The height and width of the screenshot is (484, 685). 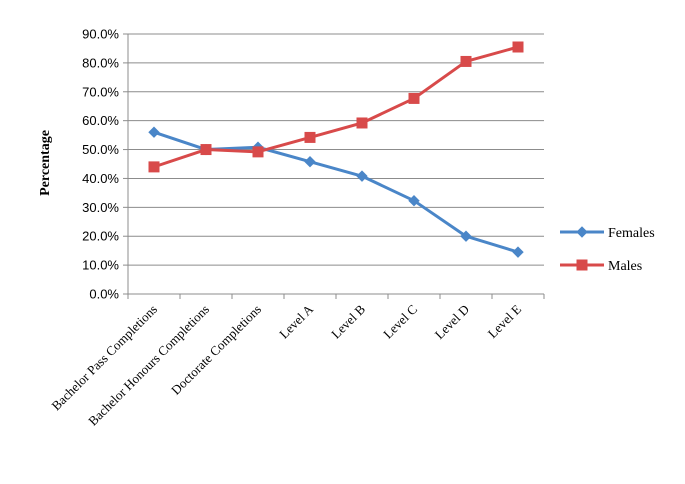 What do you see at coordinates (504, 320) in the screenshot?
I see `x-tick-label: Level E` at bounding box center [504, 320].